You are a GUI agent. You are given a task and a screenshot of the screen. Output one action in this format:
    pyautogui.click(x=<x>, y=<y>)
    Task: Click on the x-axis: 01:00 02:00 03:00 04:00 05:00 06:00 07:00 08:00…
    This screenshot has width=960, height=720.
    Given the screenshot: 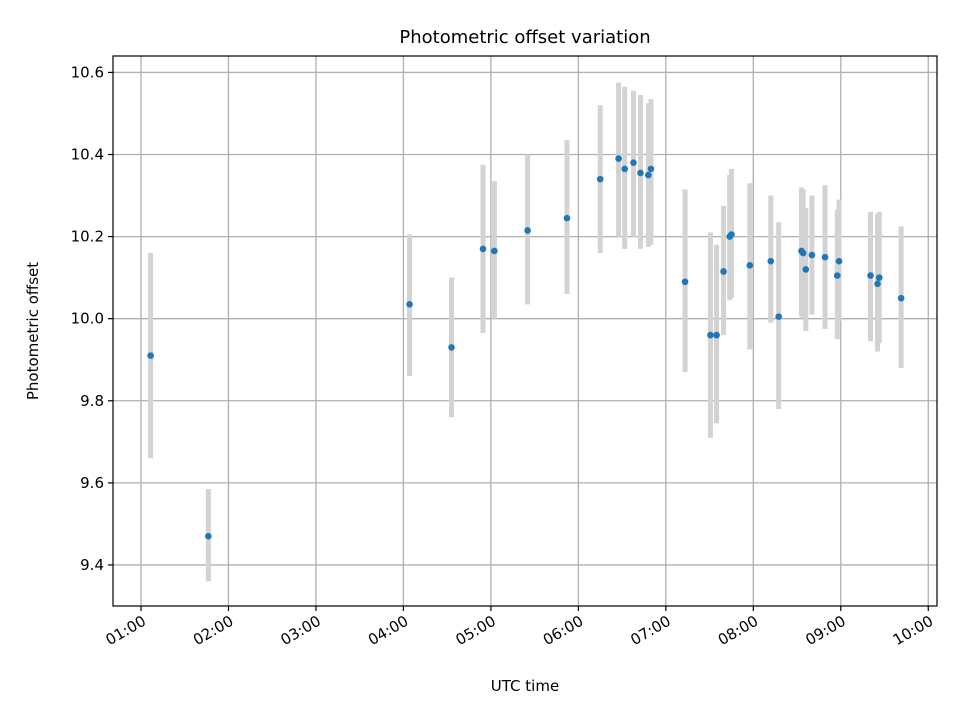 What is the action you would take?
    pyautogui.click(x=519, y=627)
    